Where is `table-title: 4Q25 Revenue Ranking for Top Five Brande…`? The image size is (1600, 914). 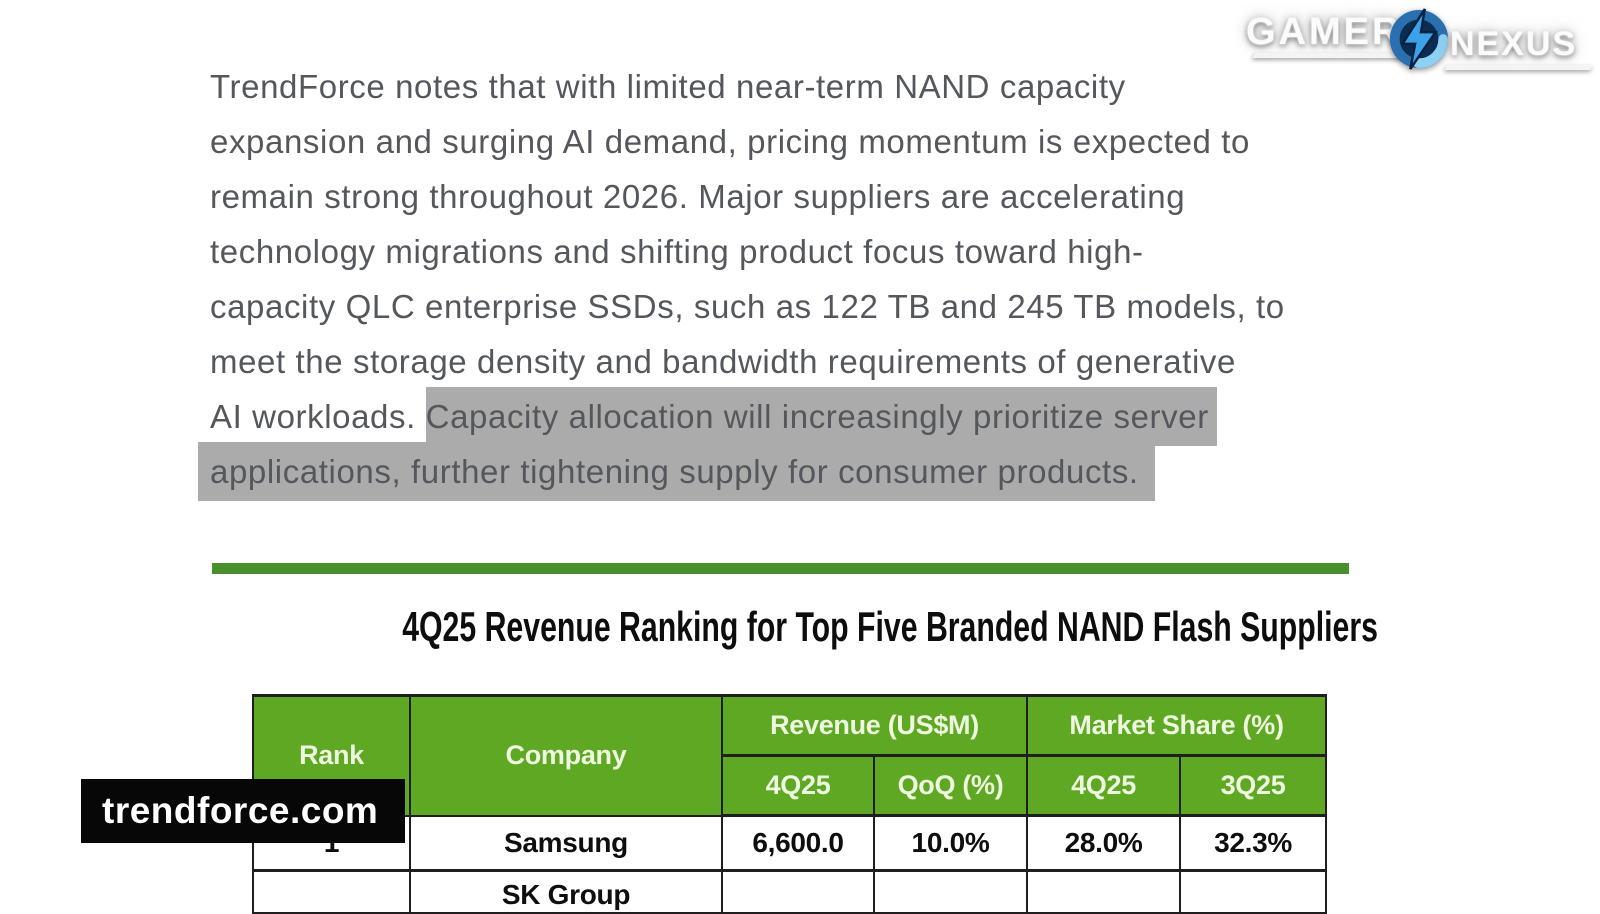
table-title: 4Q25 Revenue Ranking for Top Five Brande… is located at coordinates (890, 626).